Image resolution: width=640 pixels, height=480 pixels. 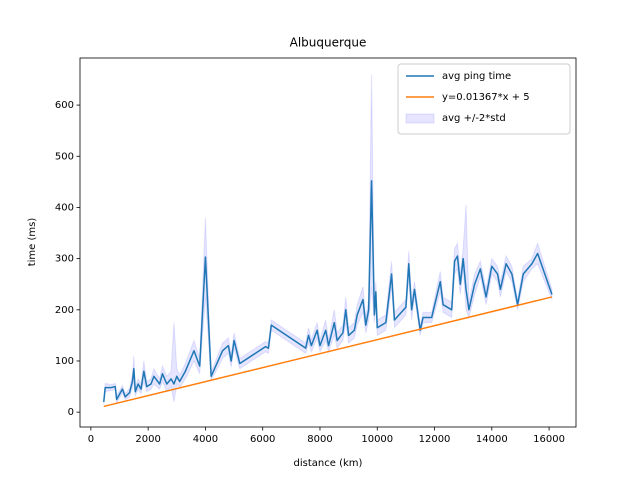 What do you see at coordinates (64, 156) in the screenshot?
I see `y-tick-label: 500` at bounding box center [64, 156].